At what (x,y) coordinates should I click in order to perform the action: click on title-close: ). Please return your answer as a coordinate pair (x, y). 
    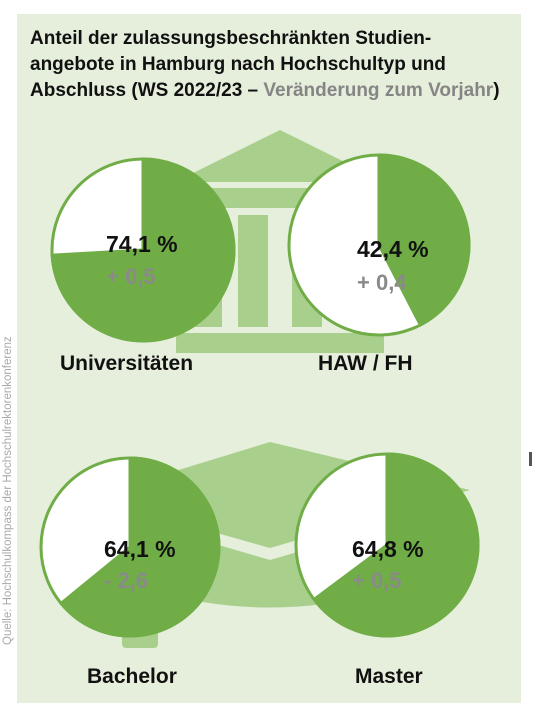
    Looking at the image, I should click on (496, 90).